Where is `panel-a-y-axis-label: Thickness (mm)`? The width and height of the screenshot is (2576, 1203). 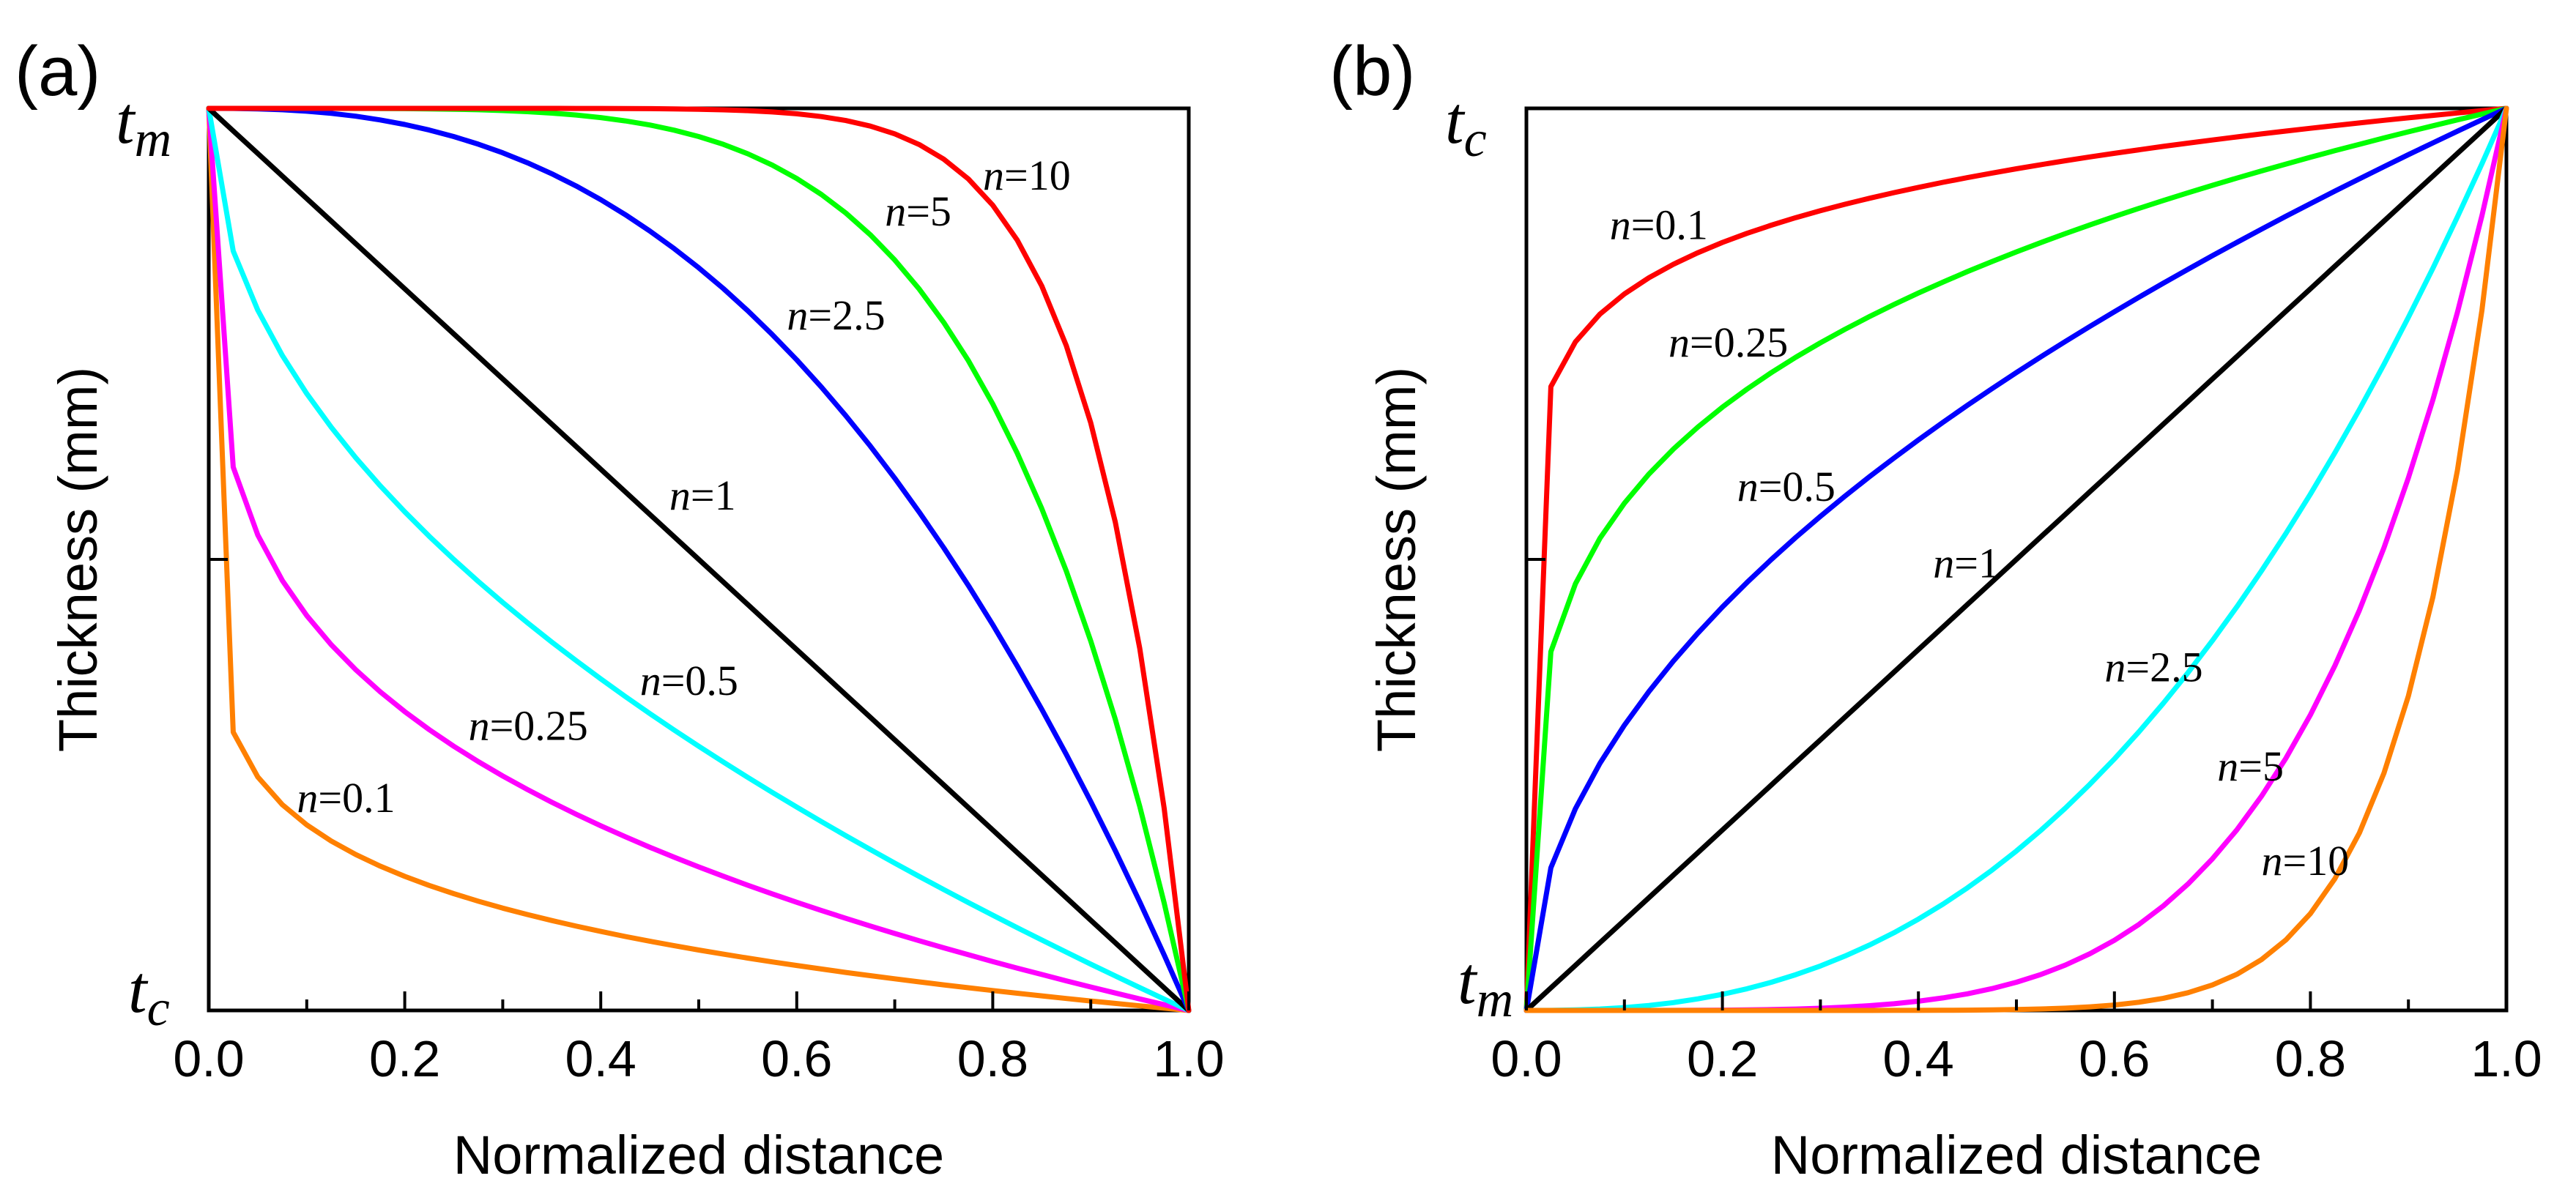 panel-a-y-axis-label: Thickness (mm) is located at coordinates (78, 559).